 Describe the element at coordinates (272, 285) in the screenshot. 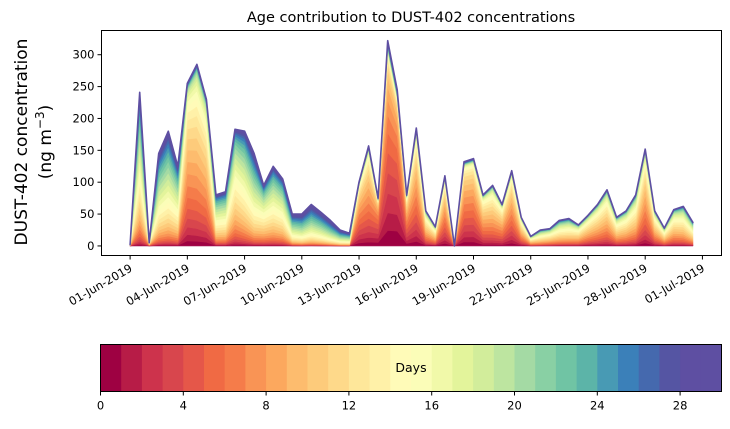

I see `x-tick-label: 10-Jun-2019` at that location.